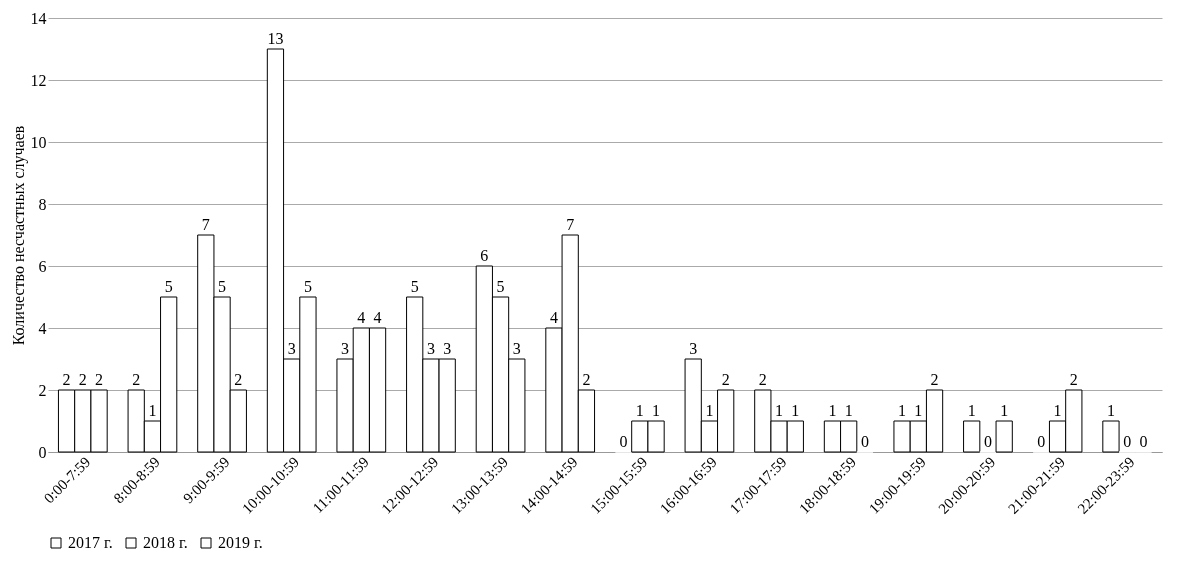  I want to click on legend-label: 2018 г., so click(165, 542).